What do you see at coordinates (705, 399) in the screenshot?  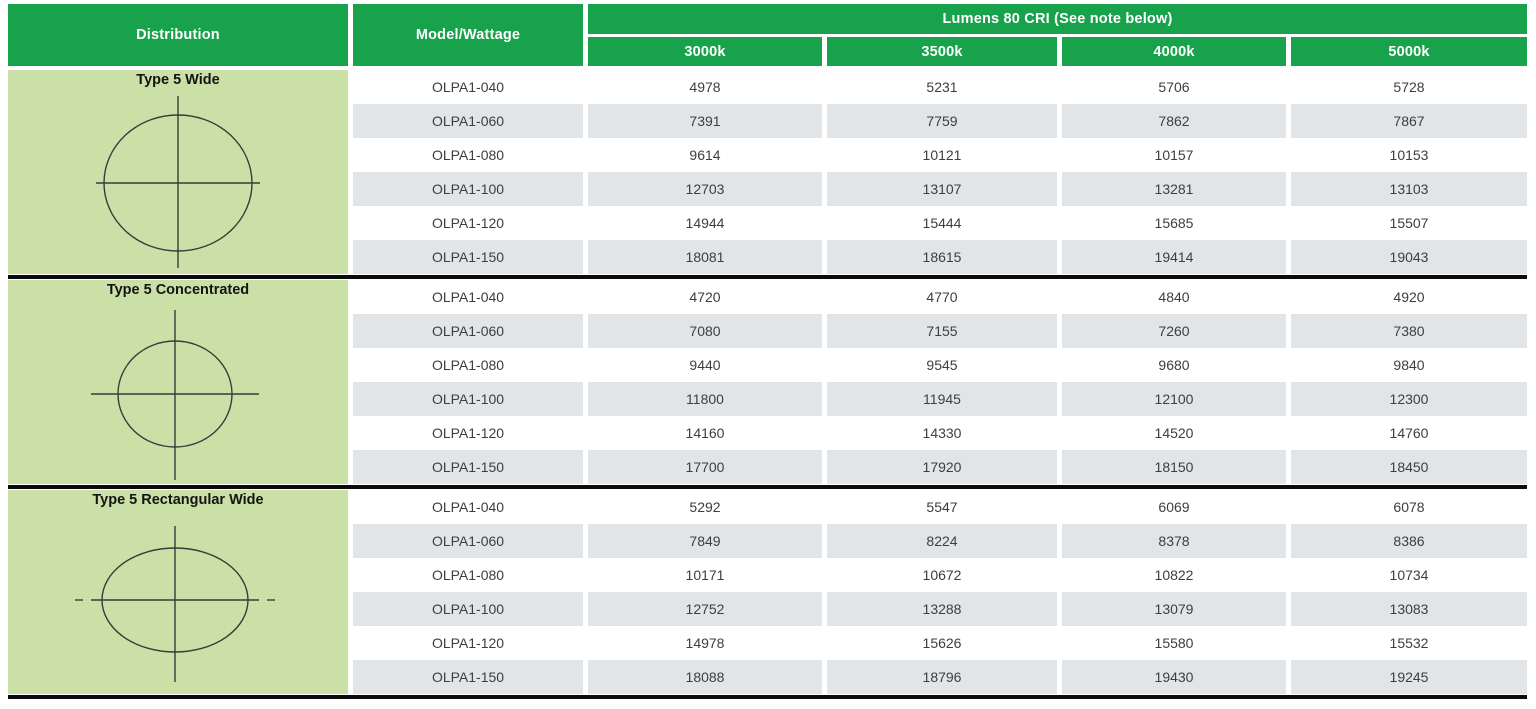 I see `lumen-value-cell: 11800` at bounding box center [705, 399].